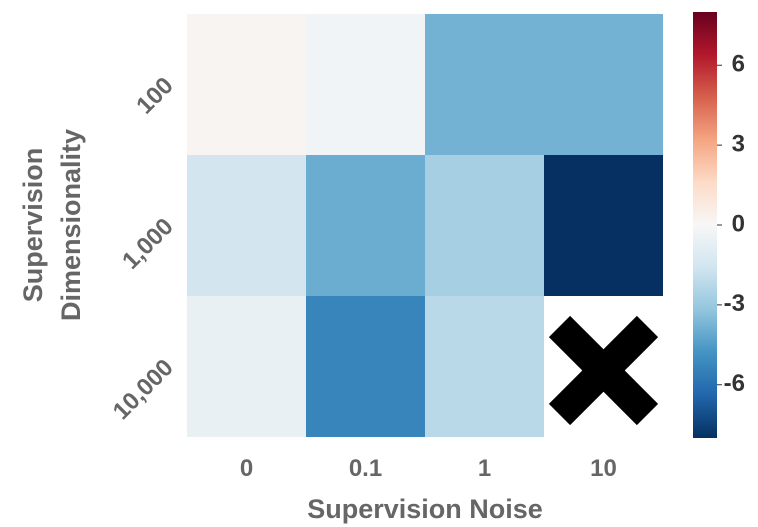 Image resolution: width=758 pixels, height=527 pixels. Describe the element at coordinates (738, 223) in the screenshot. I see `colorbar-tick-label: 0` at that location.